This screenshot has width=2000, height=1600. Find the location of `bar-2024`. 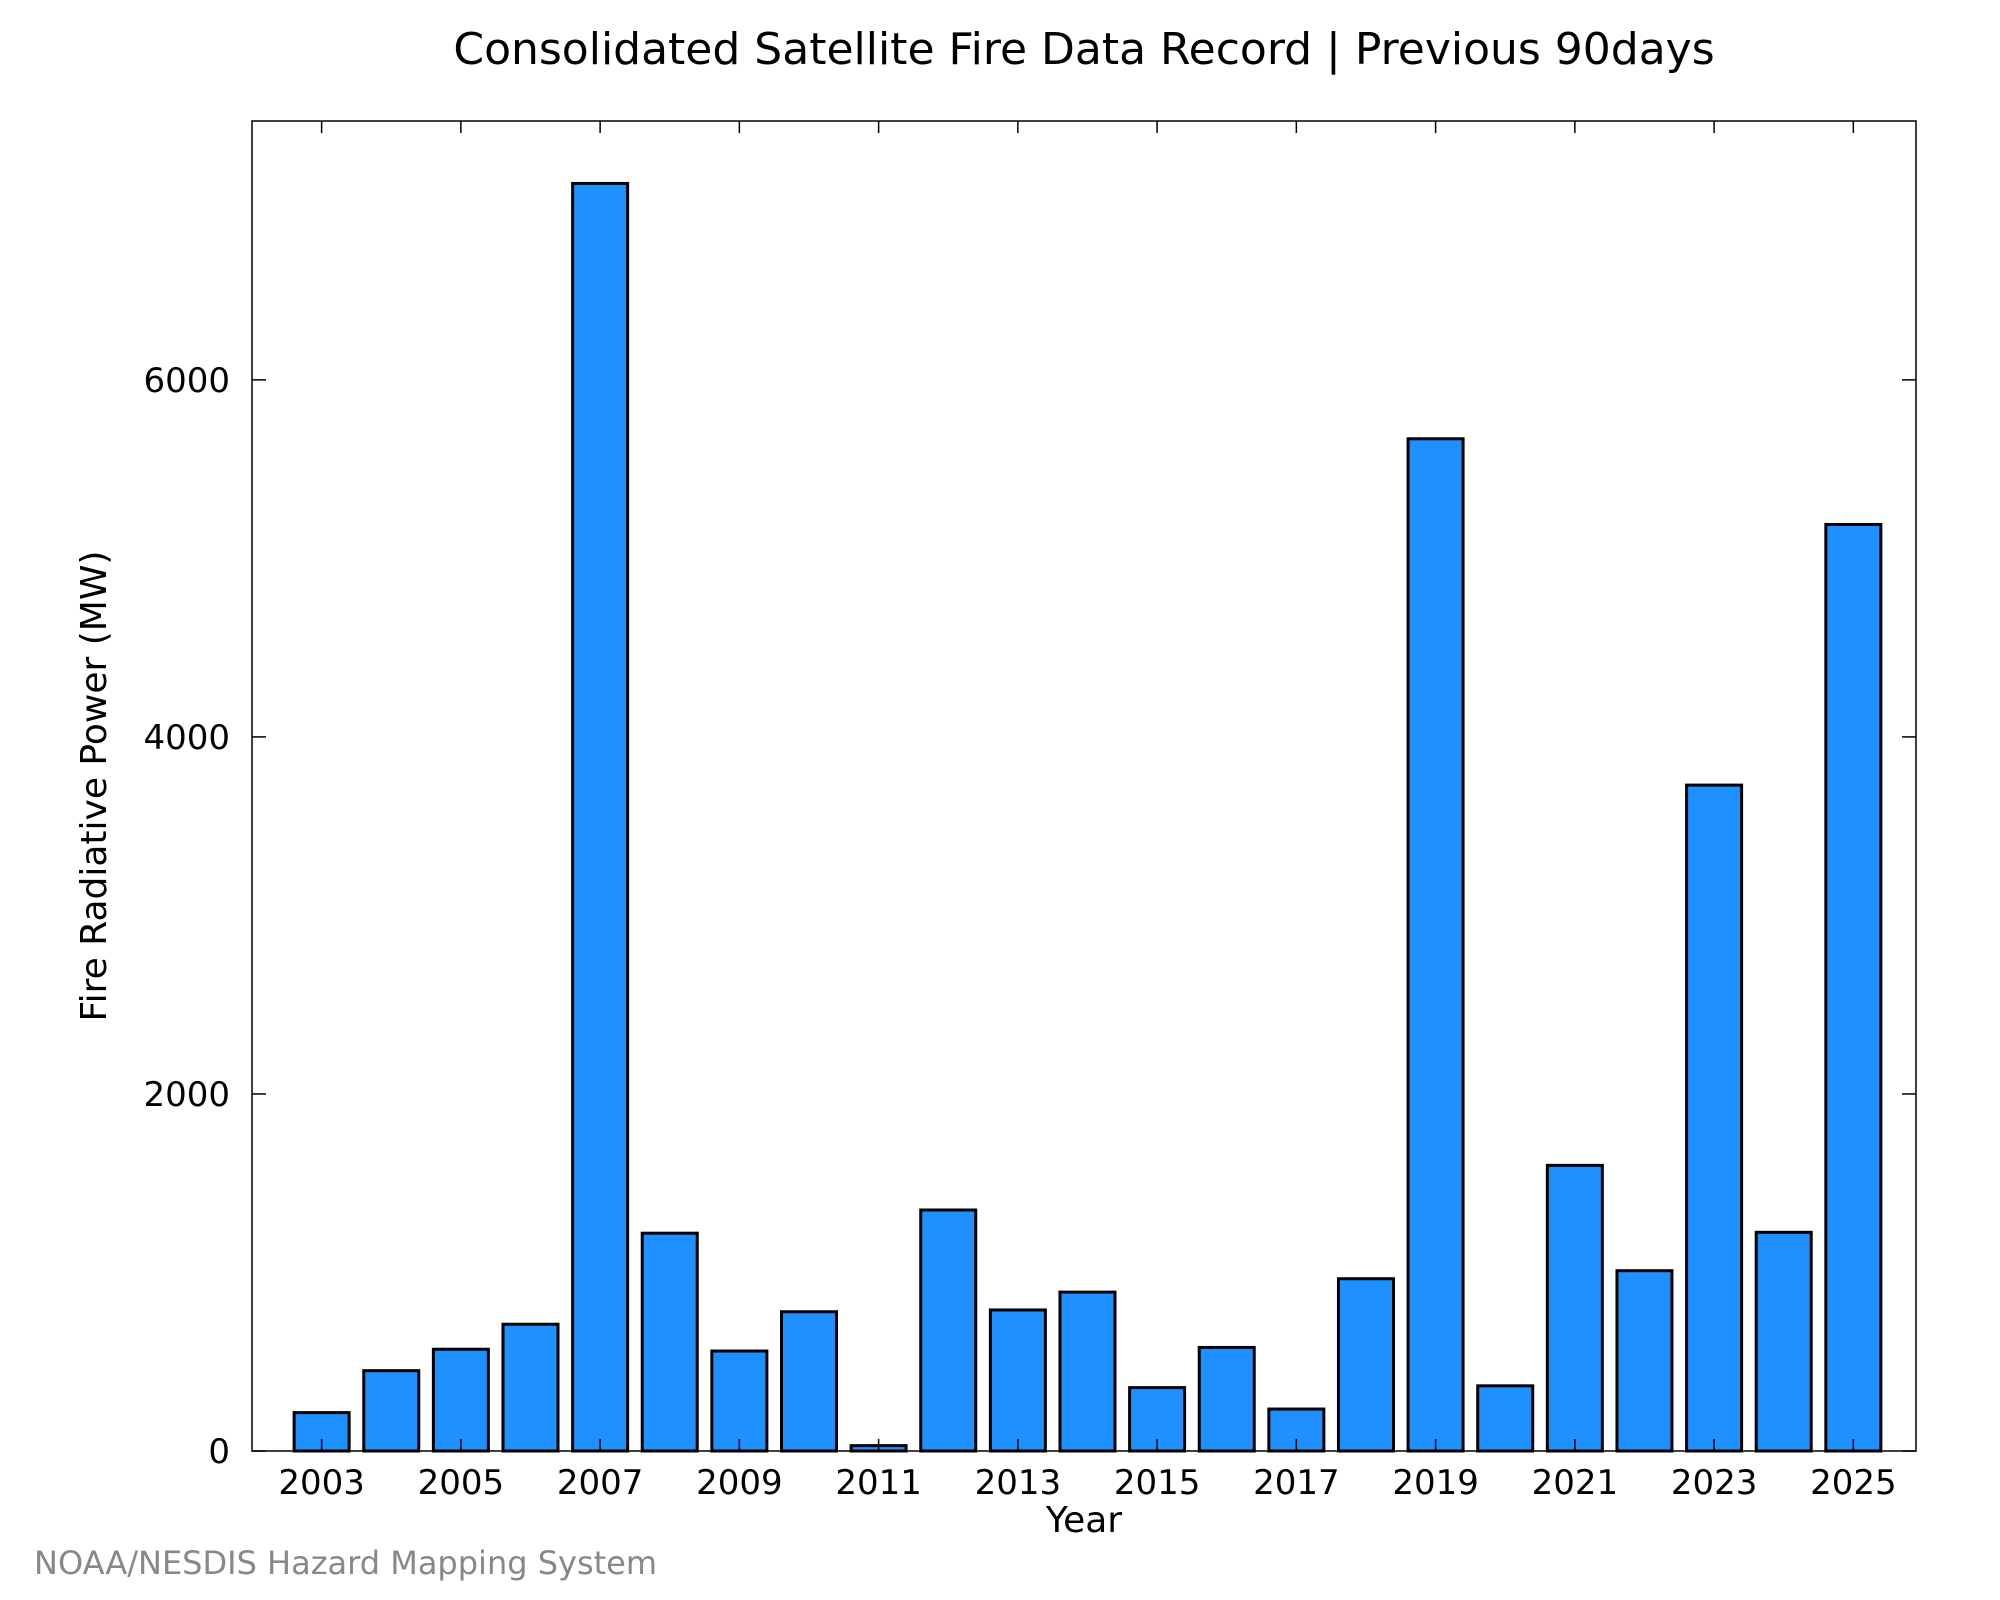

bar-2024 is located at coordinates (1783, 1341).